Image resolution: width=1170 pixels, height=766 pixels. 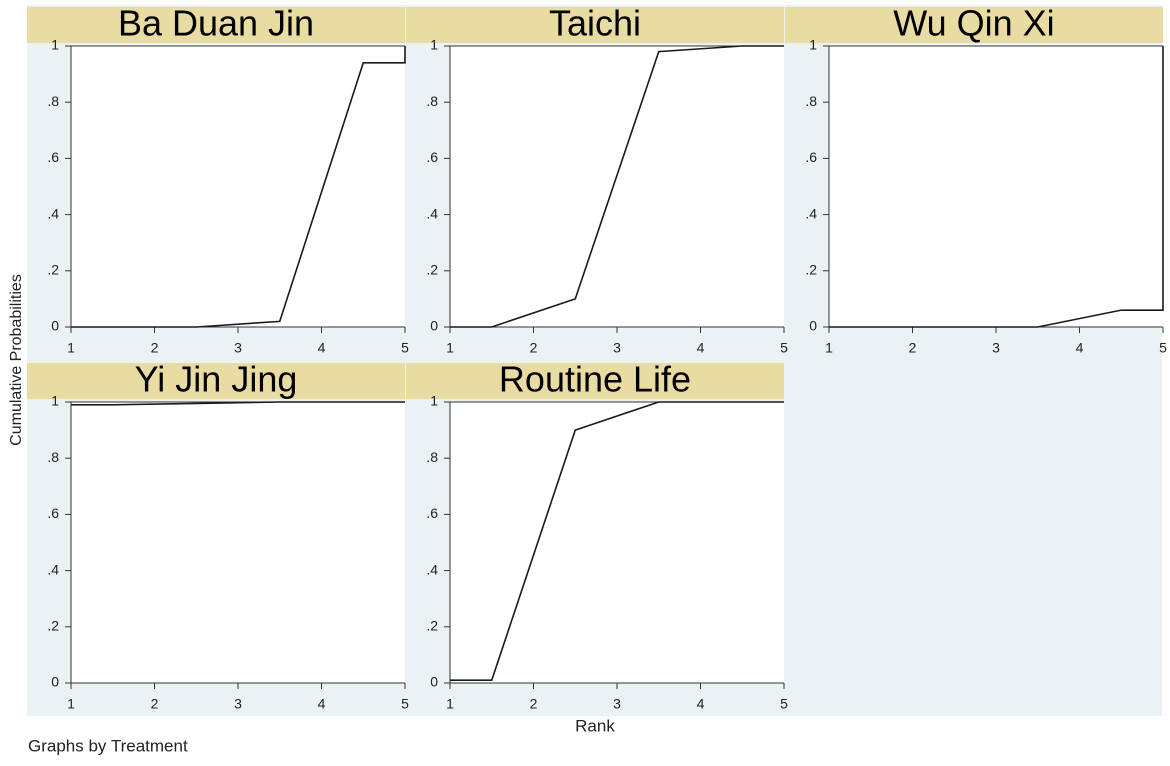 What do you see at coordinates (108, 745) in the screenshot?
I see `note: Graphs by Treatment` at bounding box center [108, 745].